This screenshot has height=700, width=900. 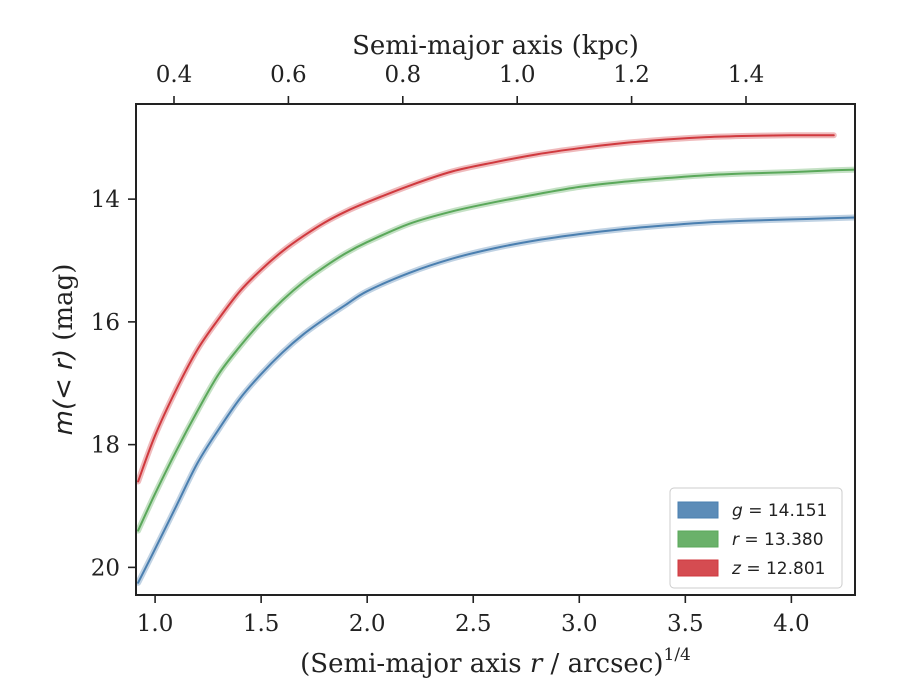 What do you see at coordinates (261, 624) in the screenshot?
I see `x-tick-label: 1.5` at bounding box center [261, 624].